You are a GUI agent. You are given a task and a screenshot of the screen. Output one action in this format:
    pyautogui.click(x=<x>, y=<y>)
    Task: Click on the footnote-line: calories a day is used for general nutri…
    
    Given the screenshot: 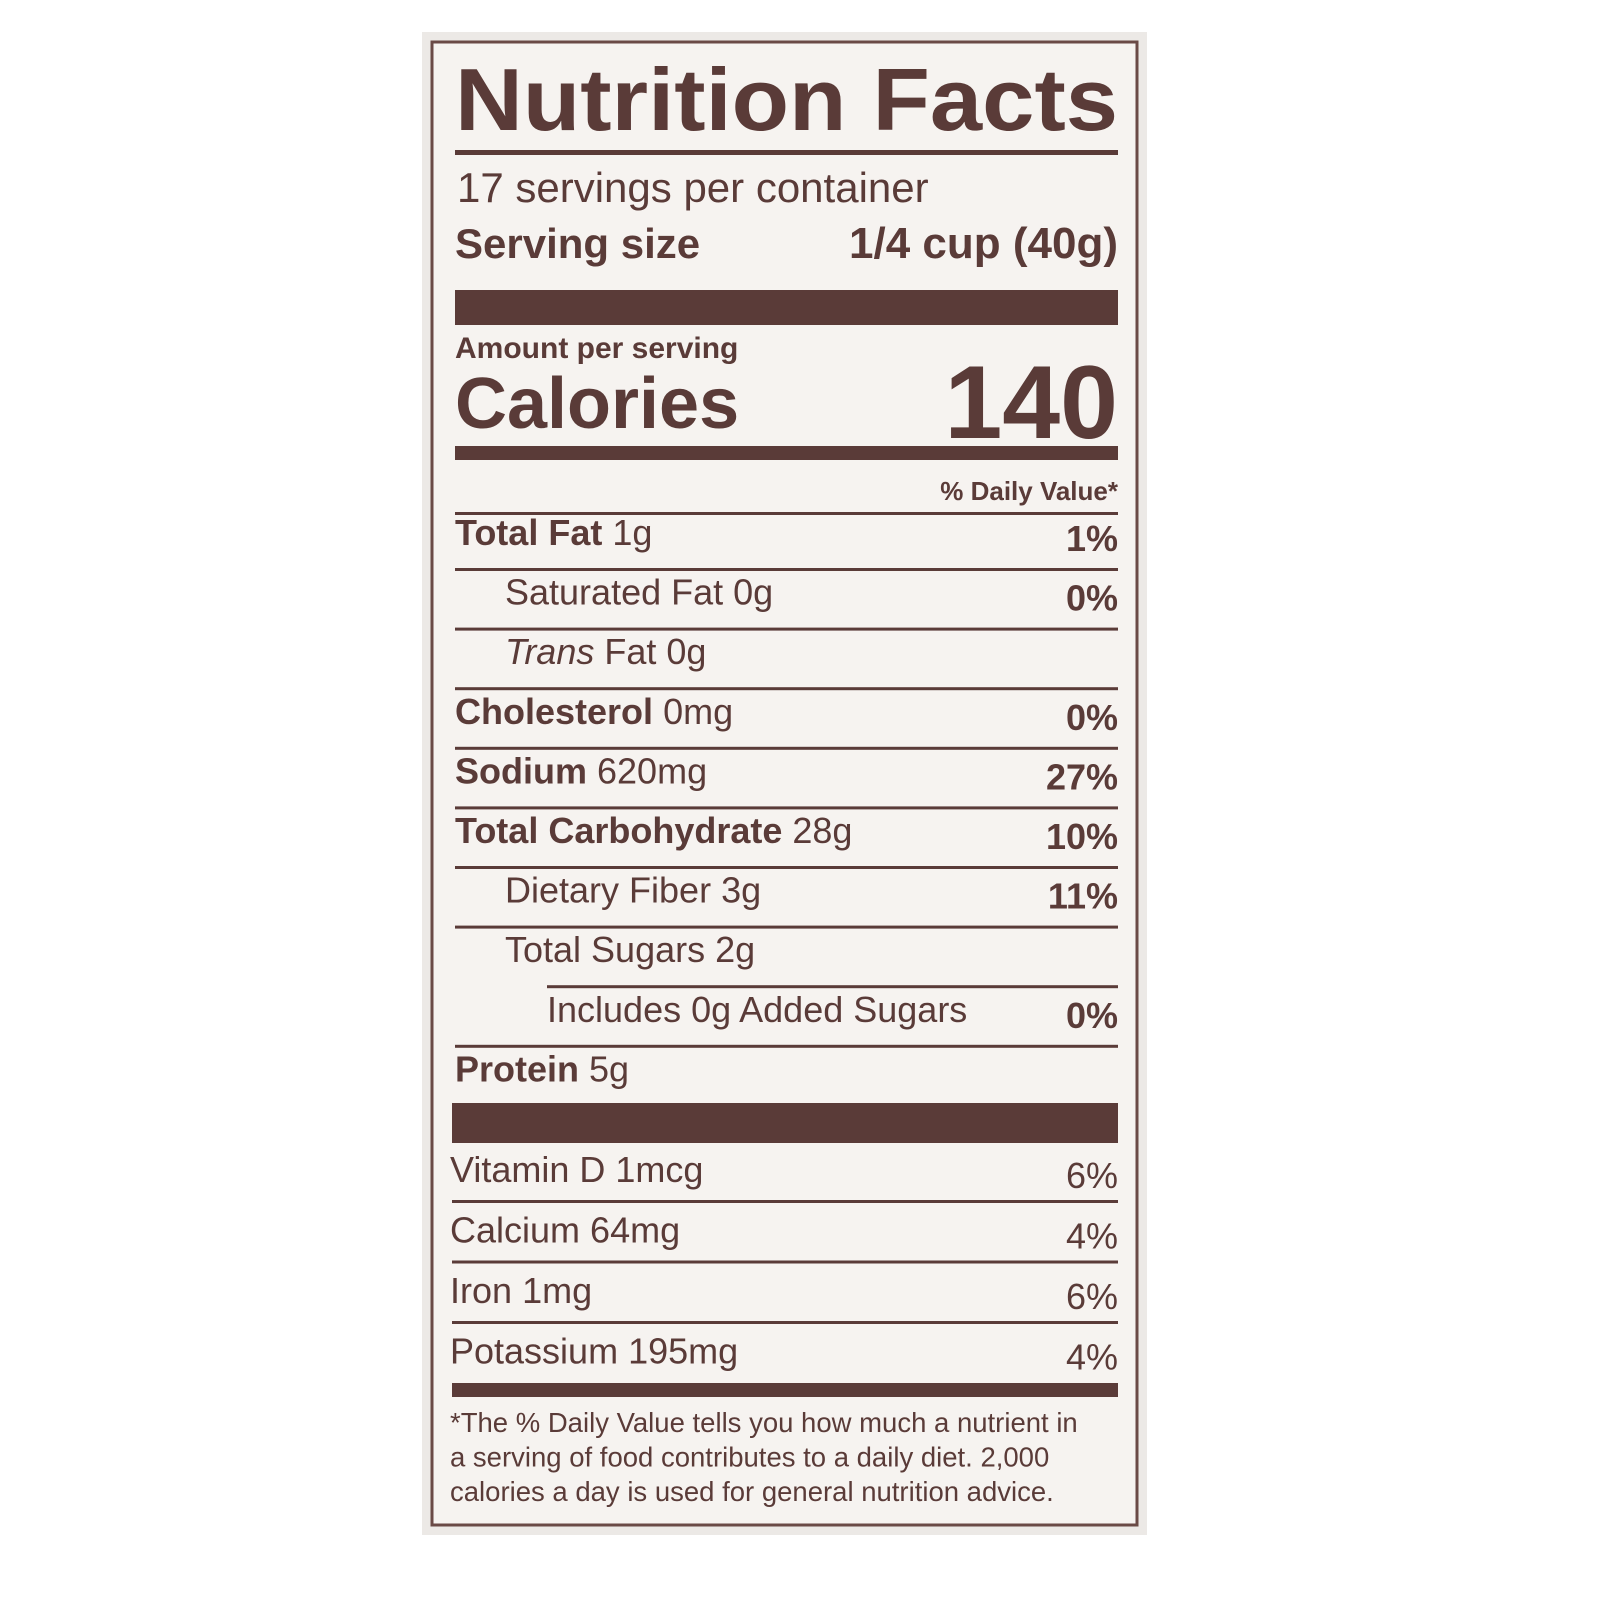 What is the action you would take?
    pyautogui.click(x=752, y=1491)
    